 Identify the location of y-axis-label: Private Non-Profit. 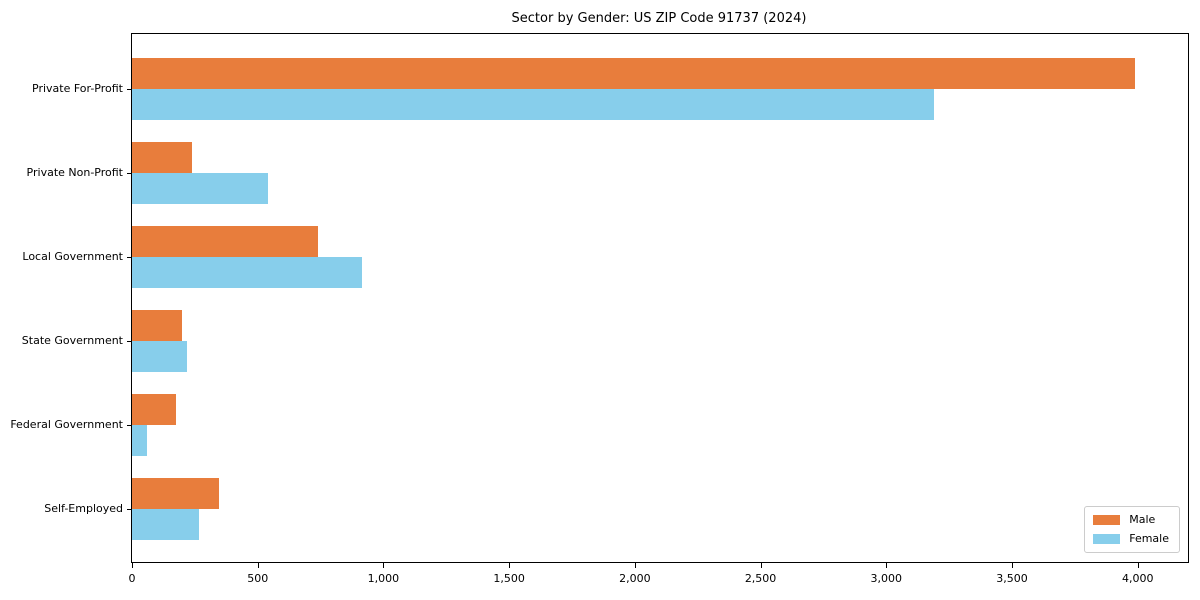
(74, 172).